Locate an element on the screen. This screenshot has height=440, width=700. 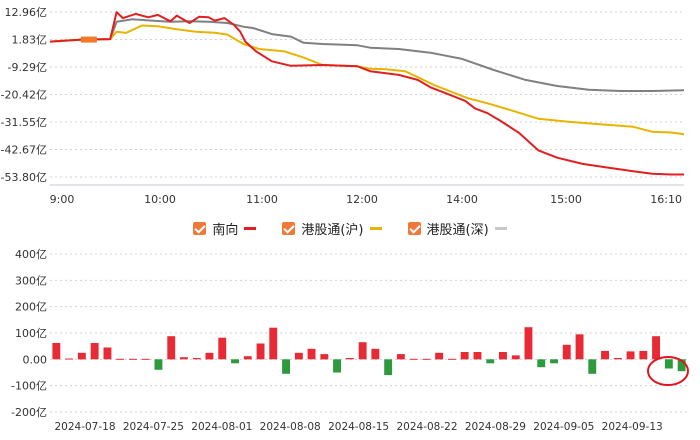
legend-checkbox-southbound is located at coordinates (200, 228).